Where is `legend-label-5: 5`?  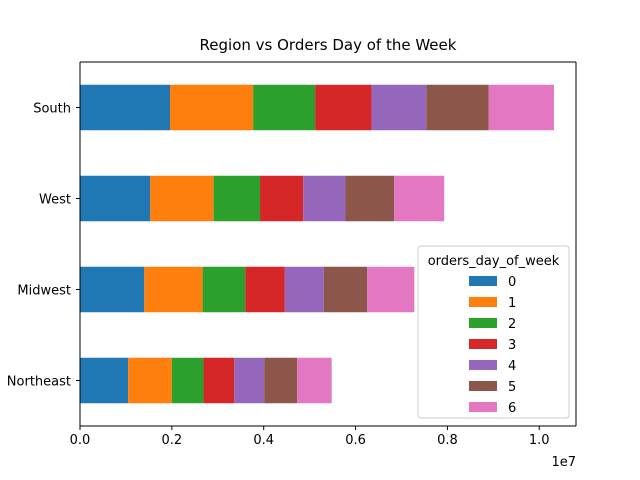 legend-label-5: 5 is located at coordinates (512, 387).